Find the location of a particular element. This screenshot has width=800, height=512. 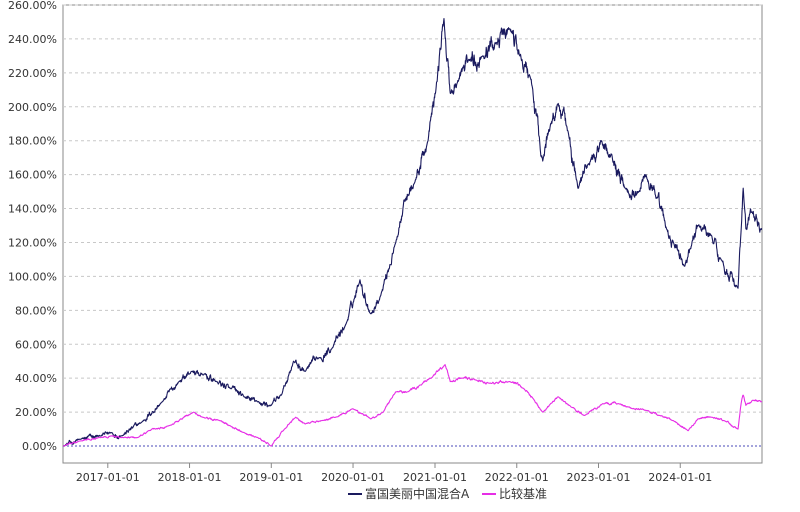

x-tick-label: 2019-01-01 is located at coordinates (271, 477).